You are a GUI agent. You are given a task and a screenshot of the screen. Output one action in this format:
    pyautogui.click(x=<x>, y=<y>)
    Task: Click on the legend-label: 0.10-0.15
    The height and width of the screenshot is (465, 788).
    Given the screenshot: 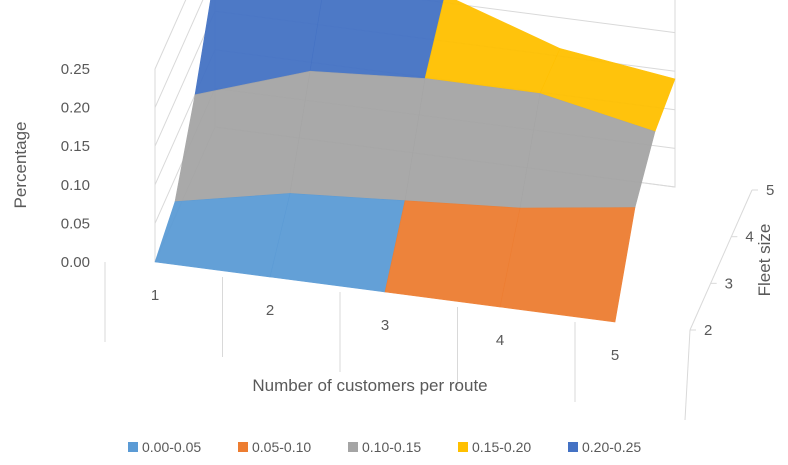 What is the action you would take?
    pyautogui.click(x=391, y=447)
    